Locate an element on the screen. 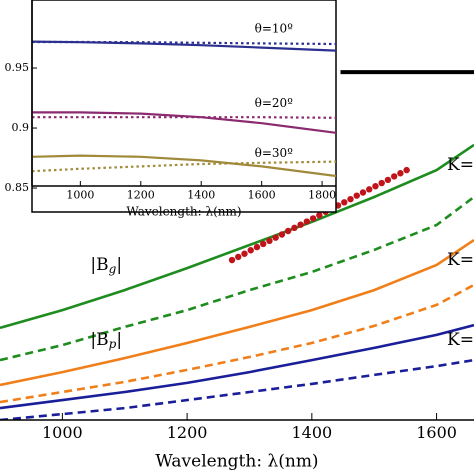 The image size is (474, 474). y-tick-label: 0.85 is located at coordinates (17, 187).